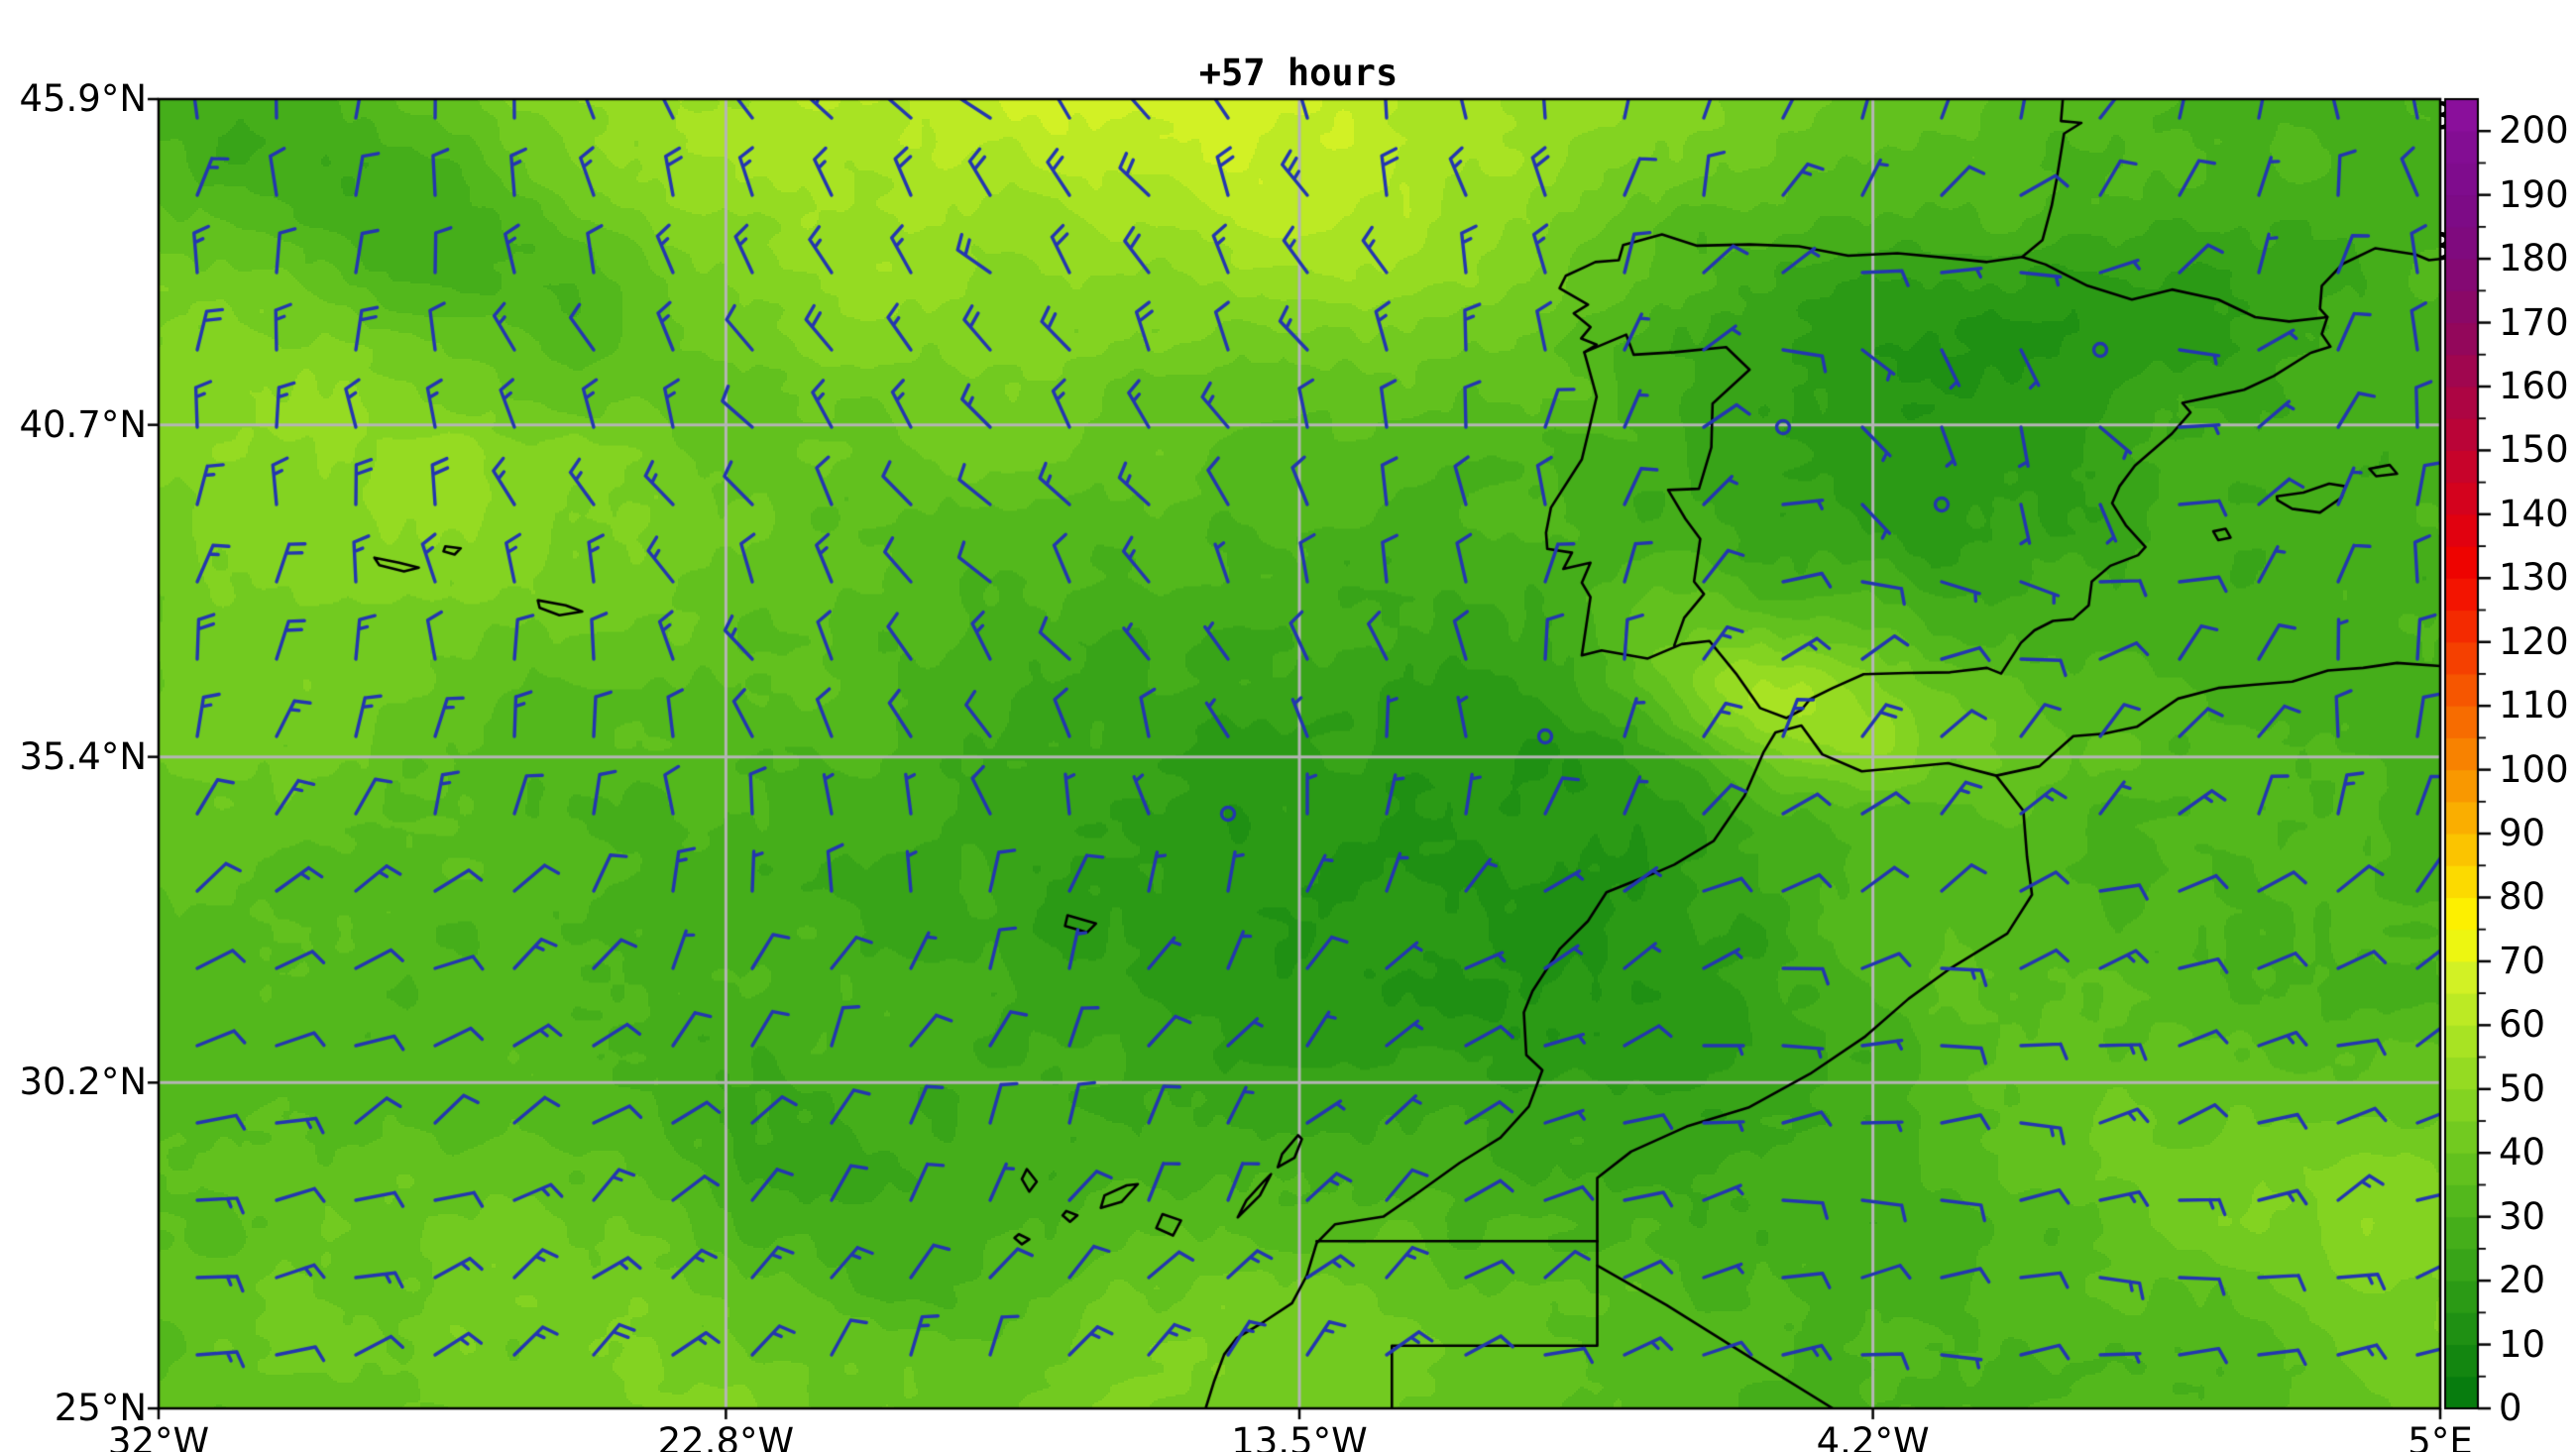 This screenshot has height=1452, width=2576. Describe the element at coordinates (726, 1436) in the screenshot. I see `x-tick-label: 22.8°W` at that location.